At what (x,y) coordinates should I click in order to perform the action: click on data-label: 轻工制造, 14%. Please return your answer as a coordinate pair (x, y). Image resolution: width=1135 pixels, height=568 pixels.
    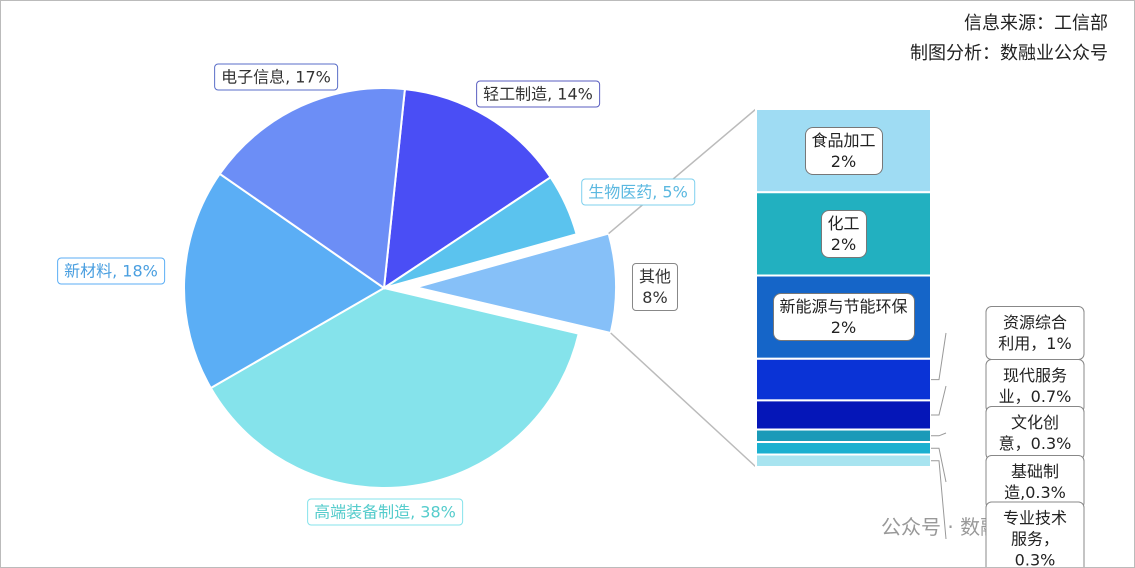
    Looking at the image, I should click on (538, 94).